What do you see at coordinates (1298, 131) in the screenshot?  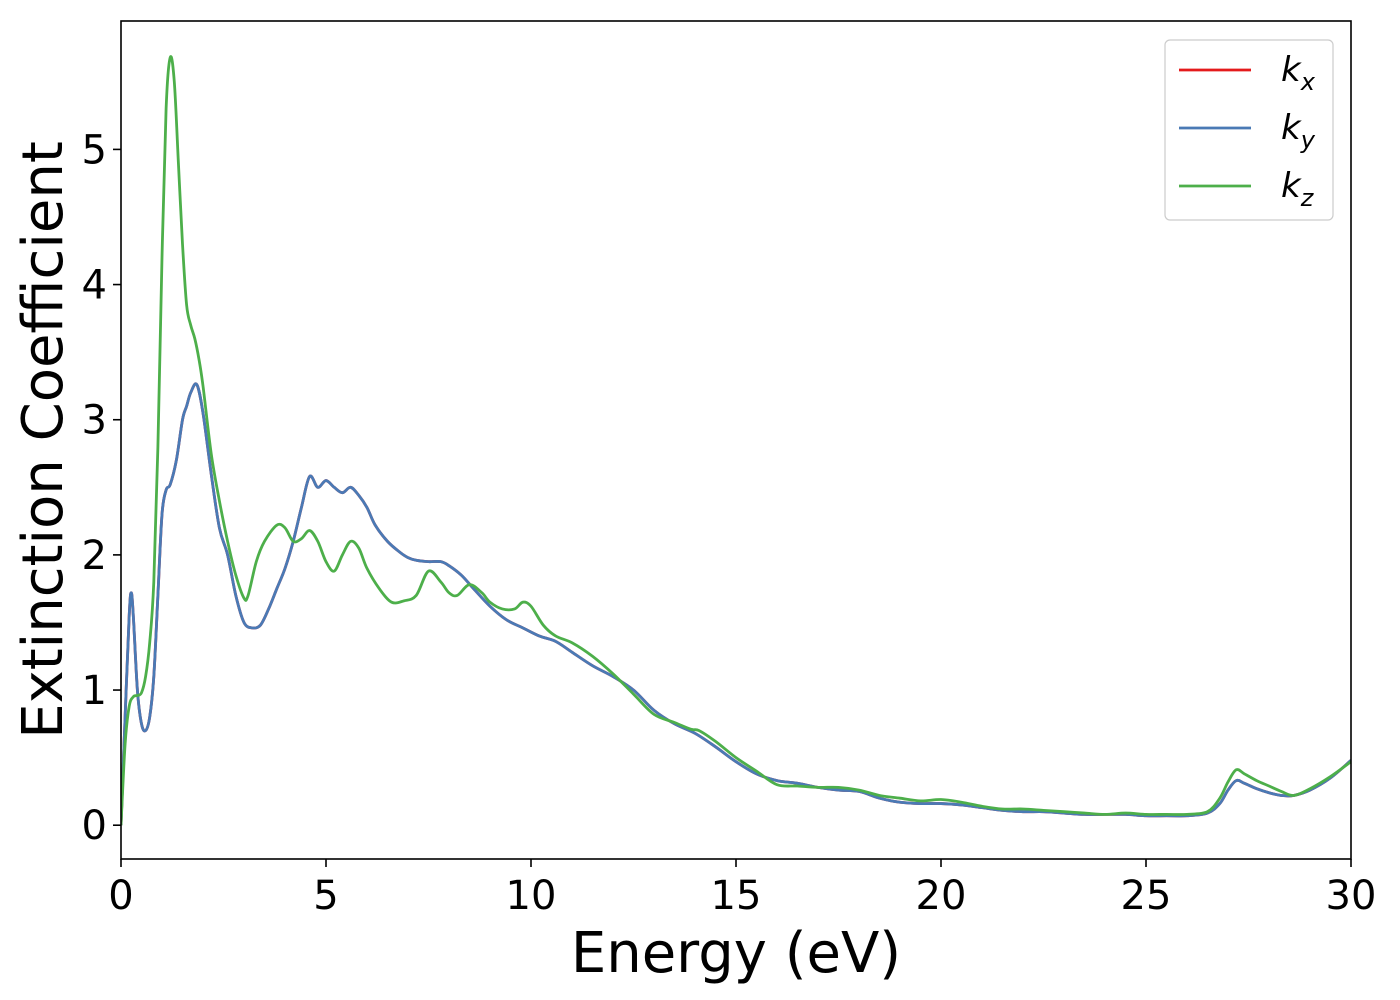 I see `legend-label-ky: ky` at bounding box center [1298, 131].